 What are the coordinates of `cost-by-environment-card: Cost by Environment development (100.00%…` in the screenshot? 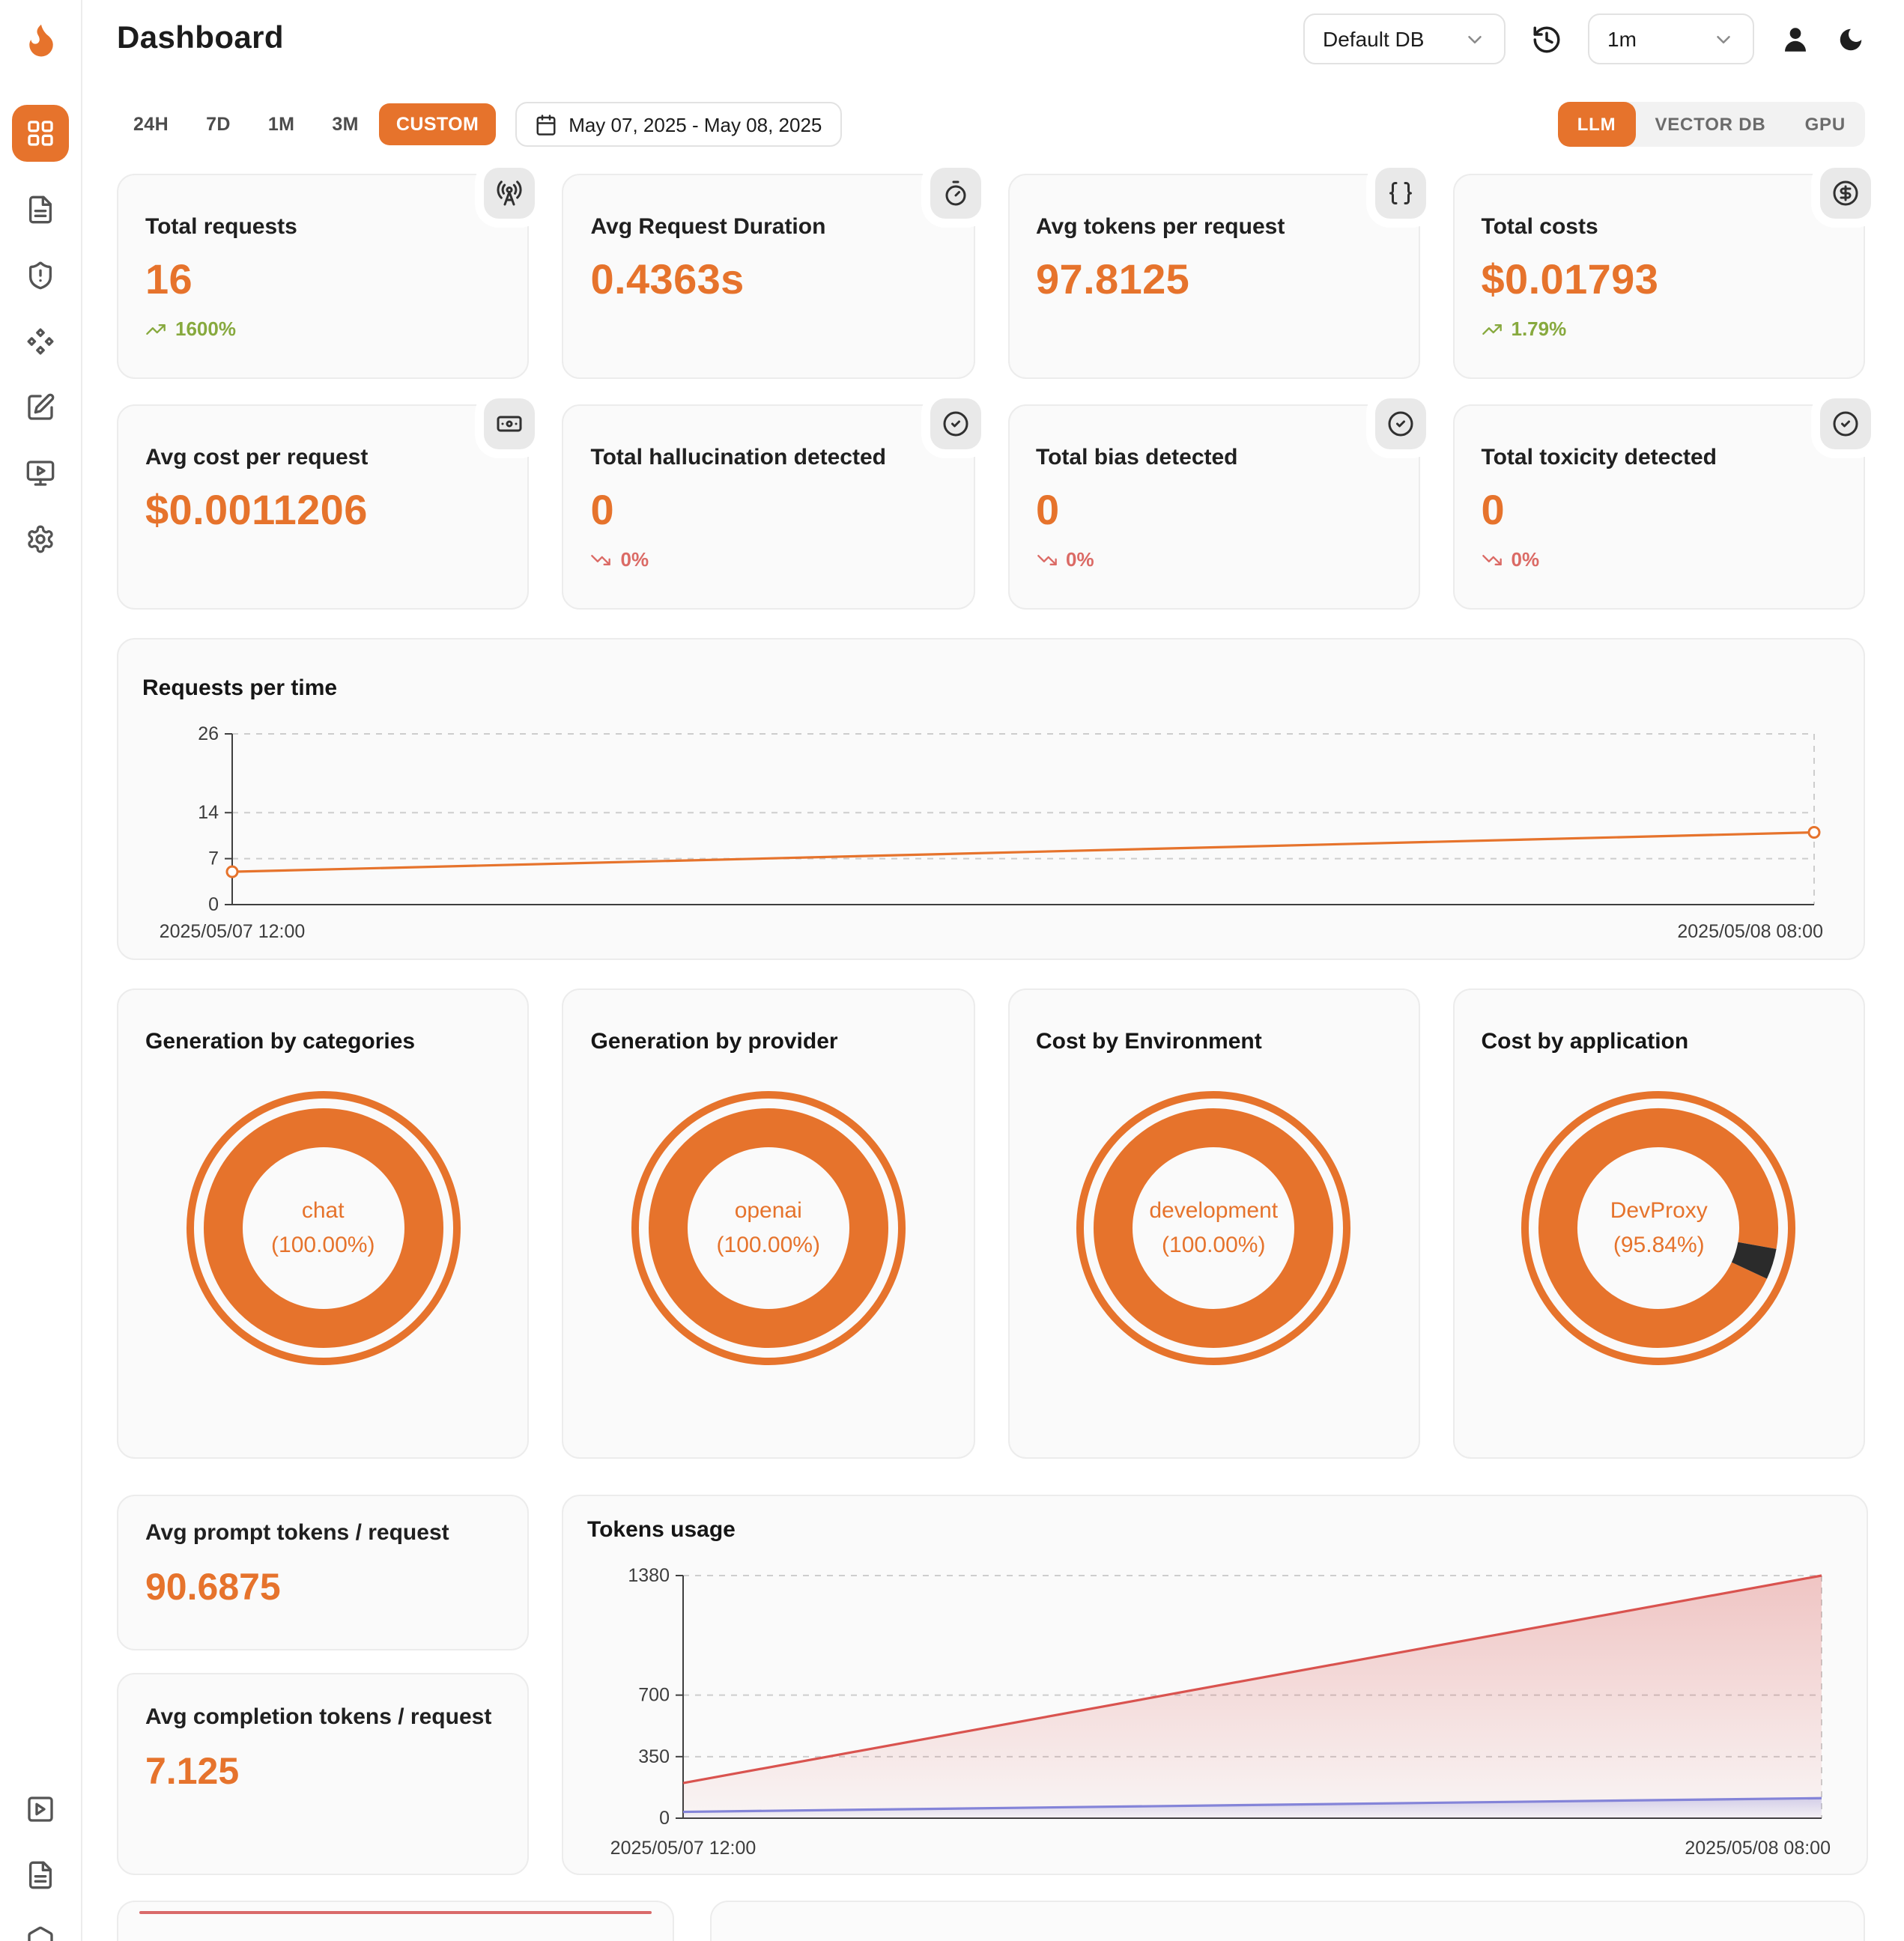 It's located at (1213, 1223).